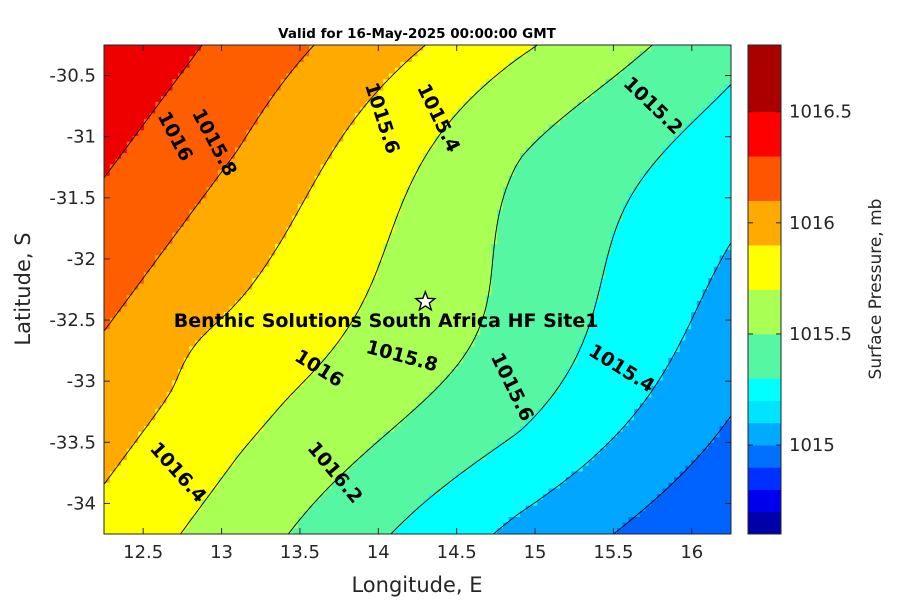  What do you see at coordinates (72, 320) in the screenshot?
I see `y-tick-label: -32.5` at bounding box center [72, 320].